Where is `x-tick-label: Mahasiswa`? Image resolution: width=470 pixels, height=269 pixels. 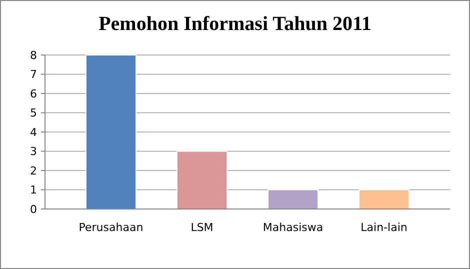 x-tick-label: Mahasiswa is located at coordinates (293, 227).